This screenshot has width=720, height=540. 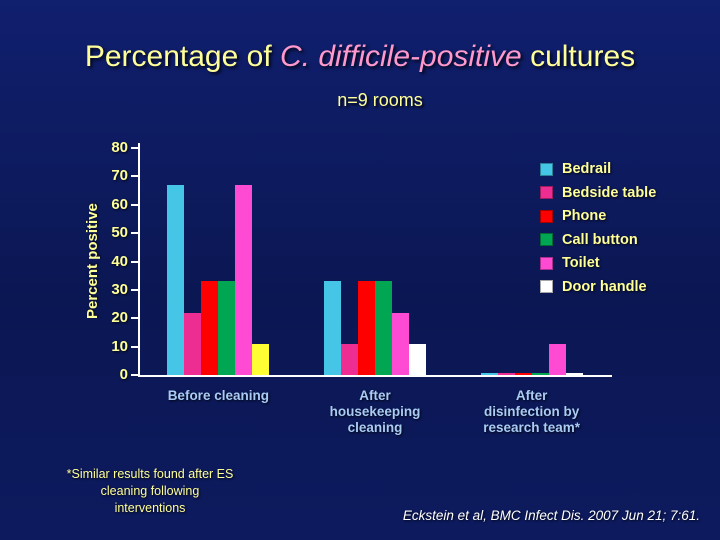 What do you see at coordinates (119, 176) in the screenshot?
I see `y-tick-label: 70` at bounding box center [119, 176].